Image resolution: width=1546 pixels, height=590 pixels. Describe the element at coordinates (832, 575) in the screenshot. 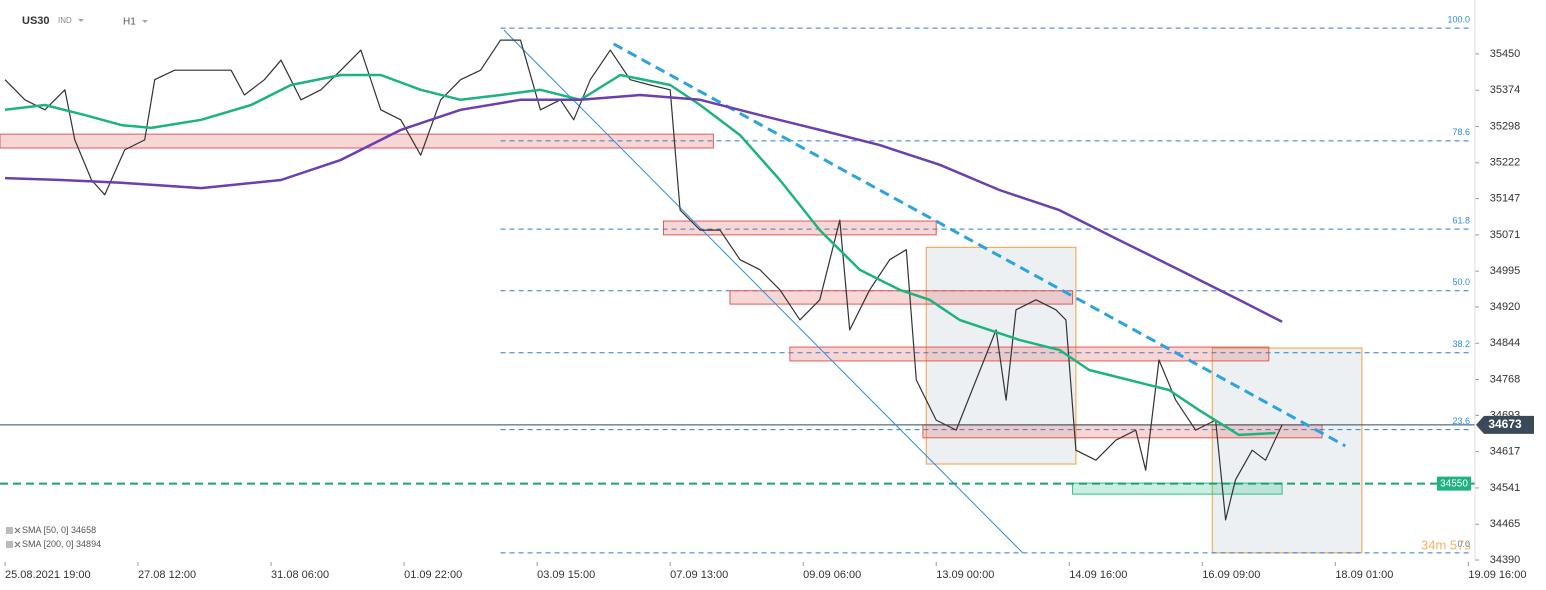

I see `x-tick-label: 09.09 06:00` at that location.